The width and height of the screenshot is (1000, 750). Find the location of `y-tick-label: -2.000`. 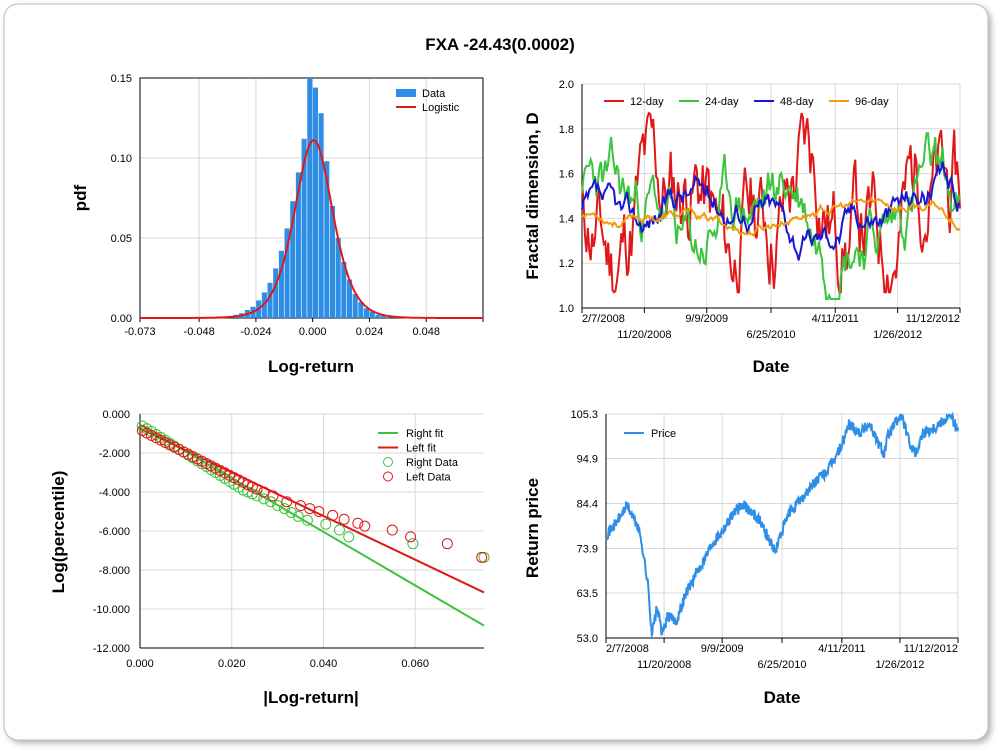

y-tick-label: -2.000 is located at coordinates (114, 454).